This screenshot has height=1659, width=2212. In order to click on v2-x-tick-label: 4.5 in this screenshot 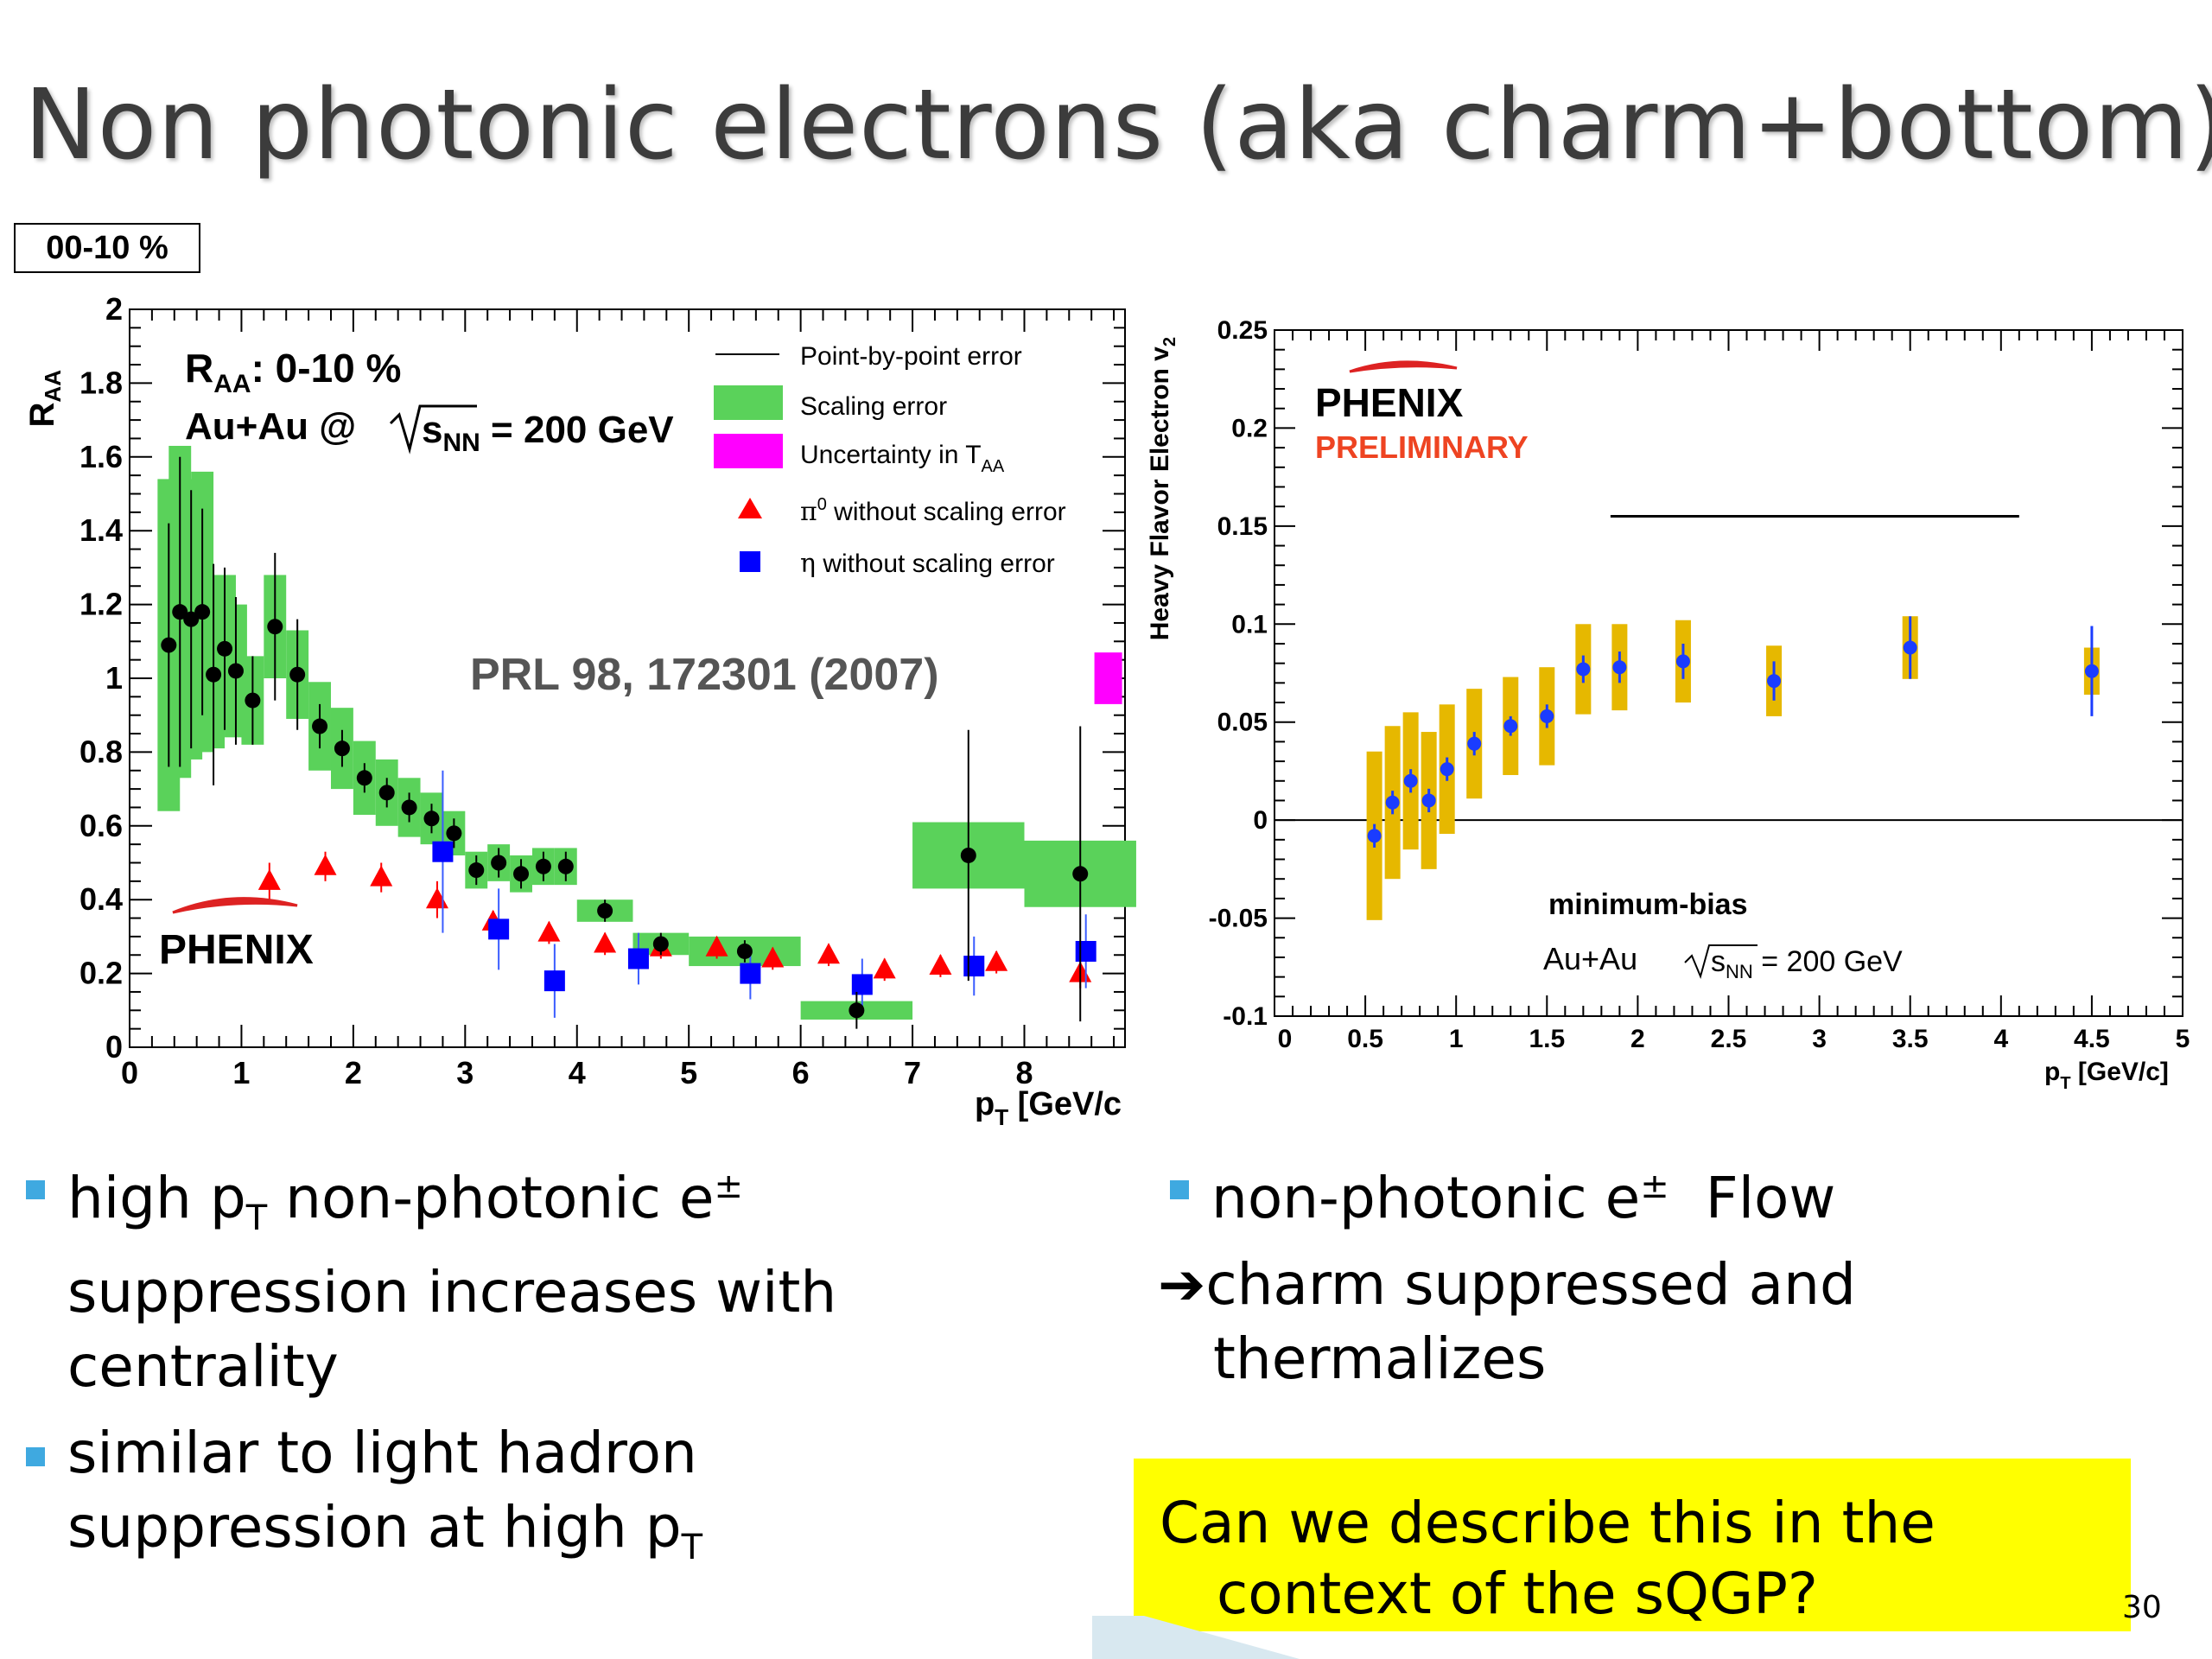, I will do `click(2092, 1039)`.